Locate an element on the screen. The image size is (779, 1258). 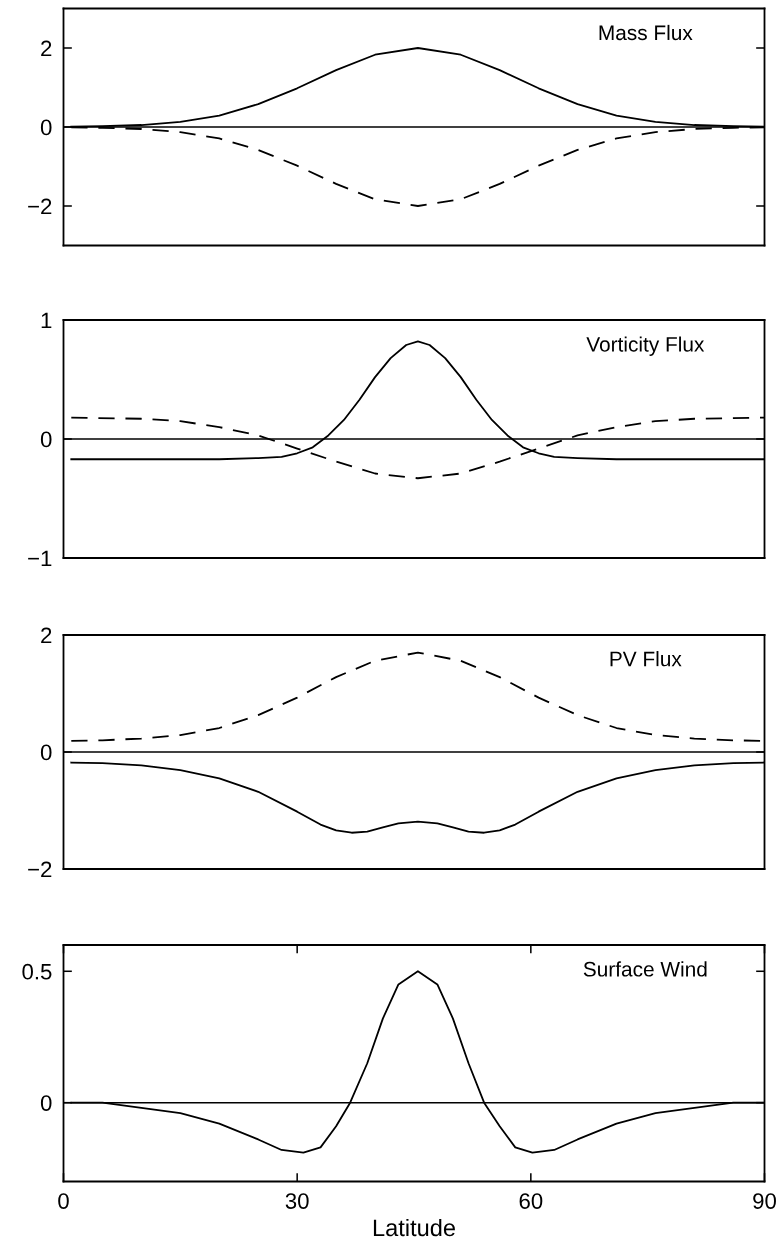
text: PV Flux is located at coordinates (646, 659).